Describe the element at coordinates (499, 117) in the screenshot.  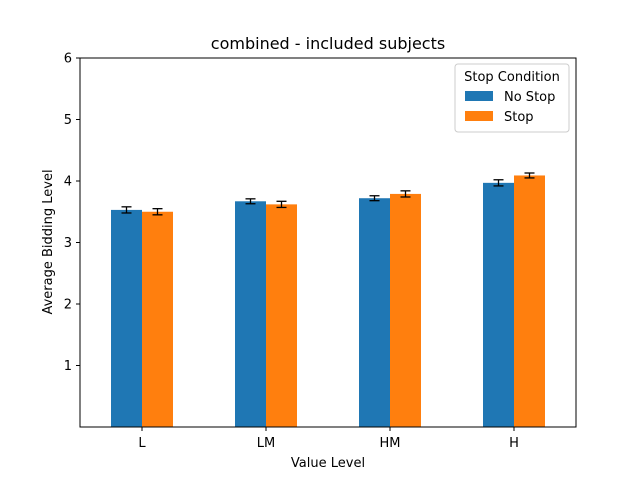
I see `legend-entry-stop: Stop` at that location.